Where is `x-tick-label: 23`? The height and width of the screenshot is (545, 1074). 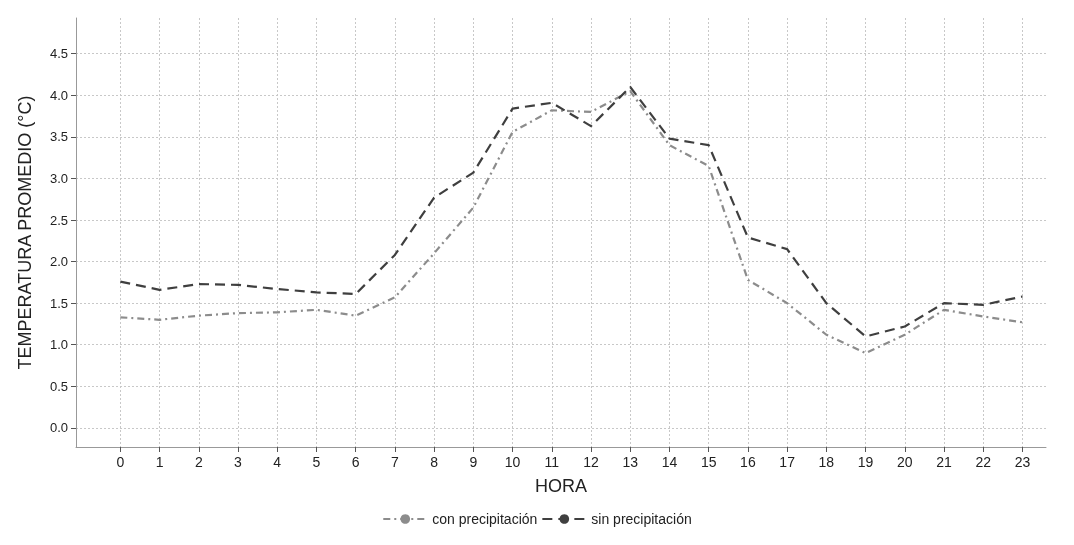 x-tick-label: 23 is located at coordinates (1022, 462).